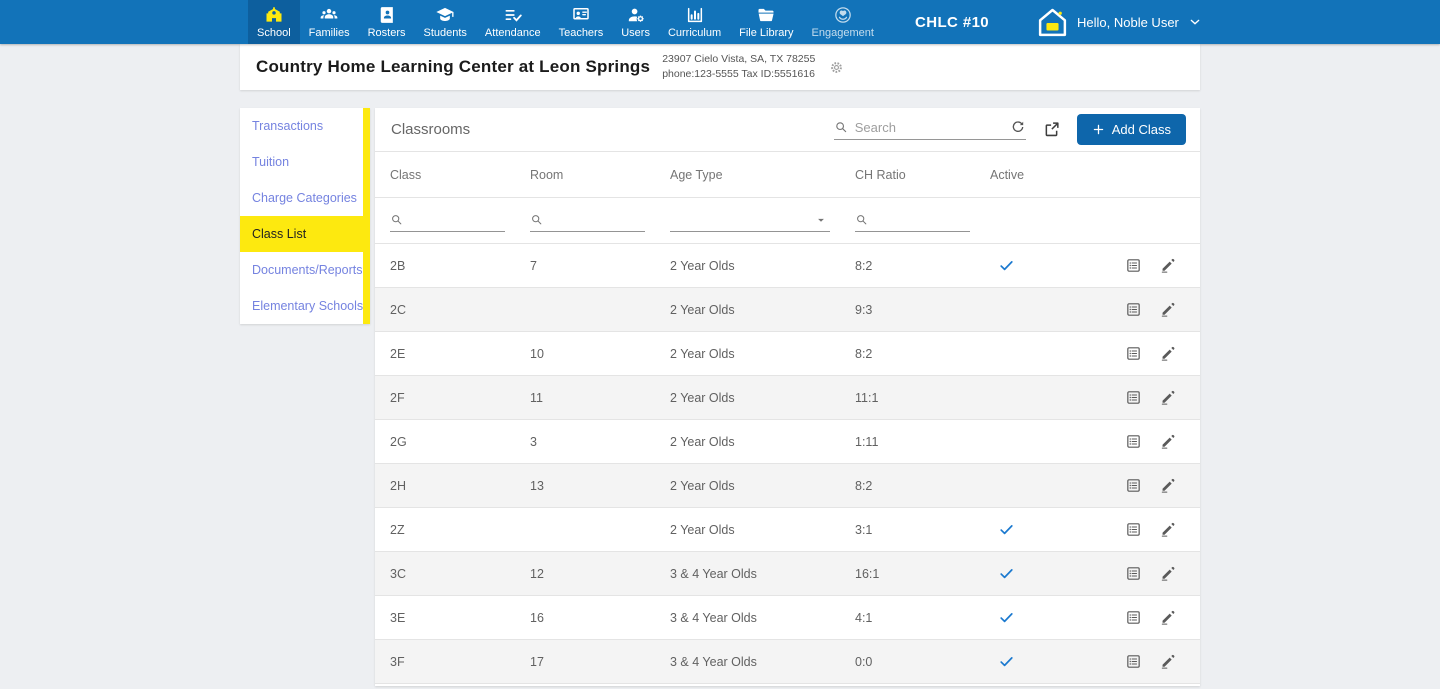  What do you see at coordinates (398, 485) in the screenshot?
I see `cell-class: 2H` at bounding box center [398, 485].